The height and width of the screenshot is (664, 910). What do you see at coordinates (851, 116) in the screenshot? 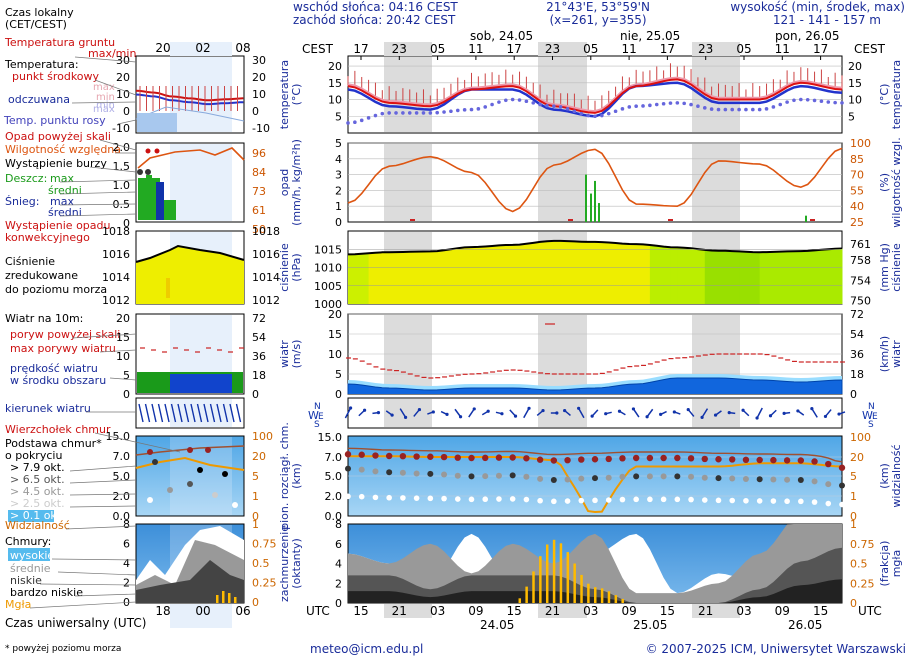
I see `temp-tick-right: 5` at bounding box center [851, 116].